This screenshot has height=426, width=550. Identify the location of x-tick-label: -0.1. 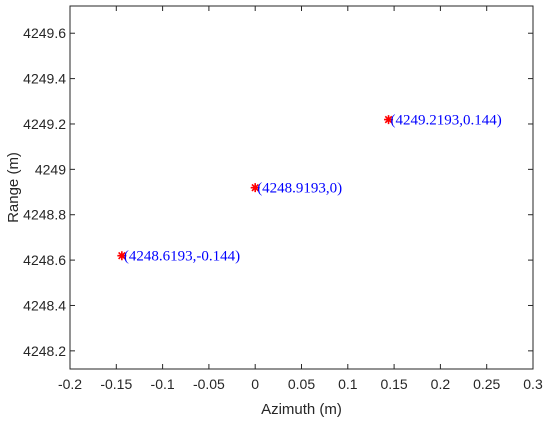
(163, 384).